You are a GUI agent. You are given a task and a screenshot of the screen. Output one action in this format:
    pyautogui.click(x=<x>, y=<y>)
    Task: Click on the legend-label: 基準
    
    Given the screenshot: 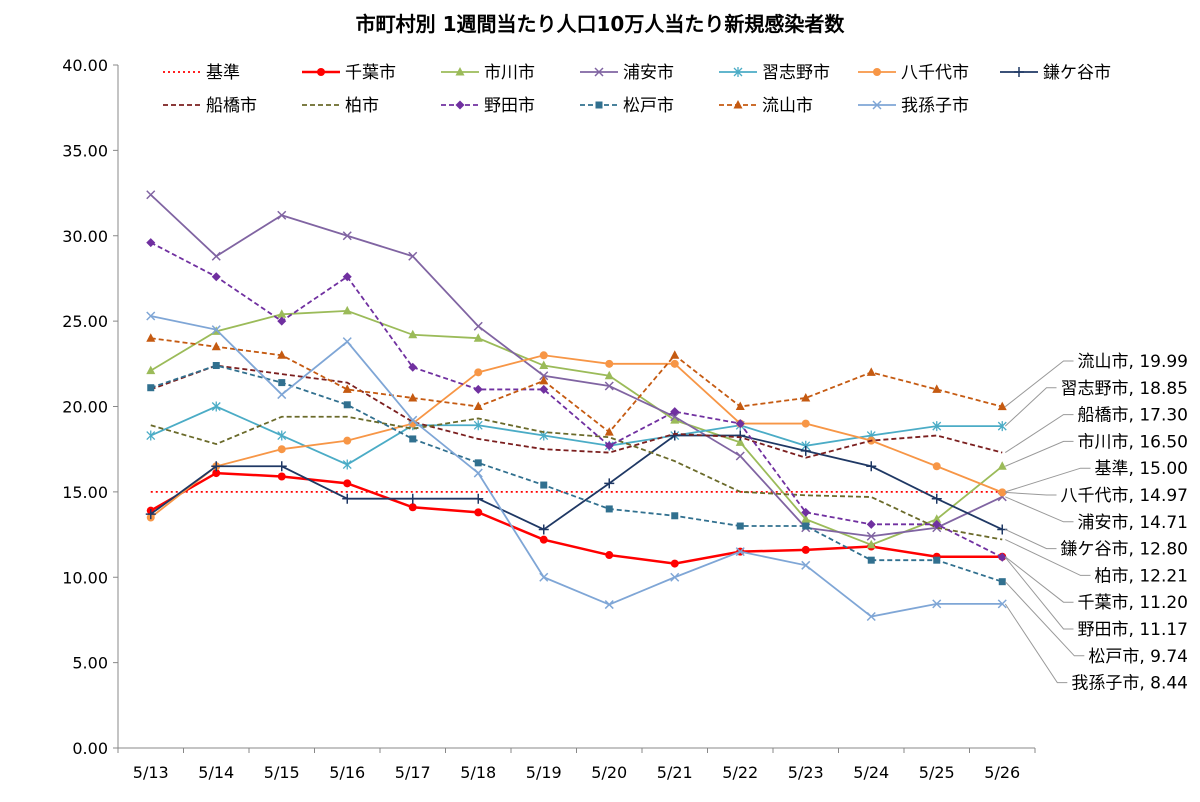 What is the action you would take?
    pyautogui.click(x=223, y=73)
    